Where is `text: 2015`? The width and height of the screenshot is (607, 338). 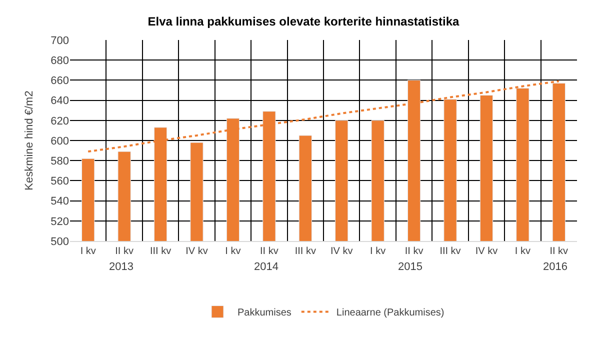 text: 2015 is located at coordinates (410, 267).